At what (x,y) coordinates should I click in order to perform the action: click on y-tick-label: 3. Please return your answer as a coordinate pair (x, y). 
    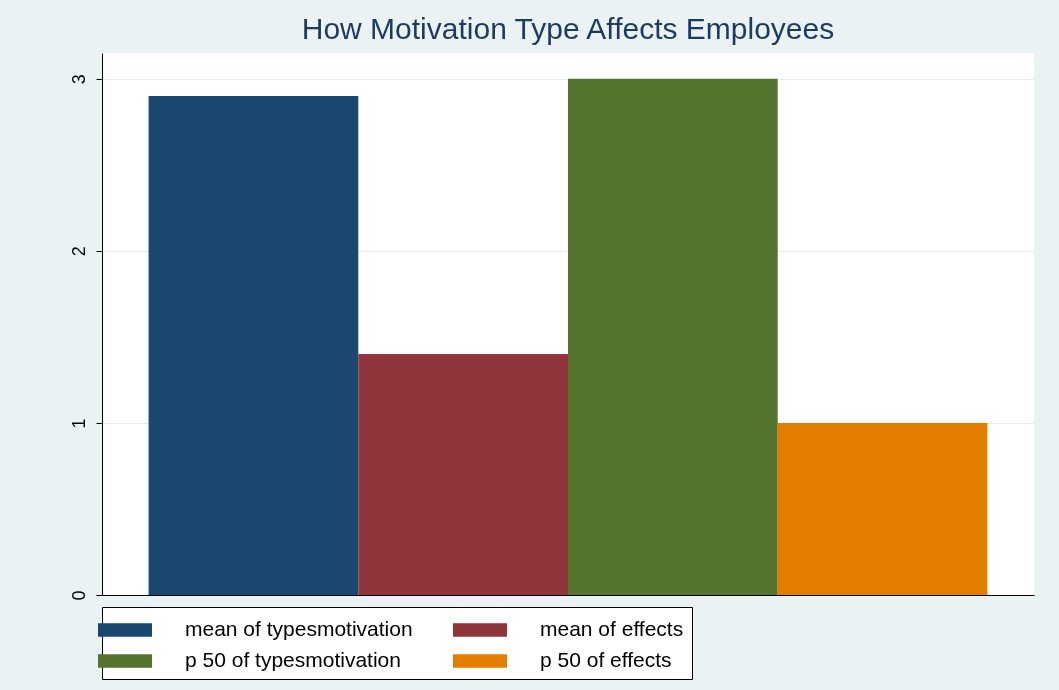
    Looking at the image, I should click on (78, 79).